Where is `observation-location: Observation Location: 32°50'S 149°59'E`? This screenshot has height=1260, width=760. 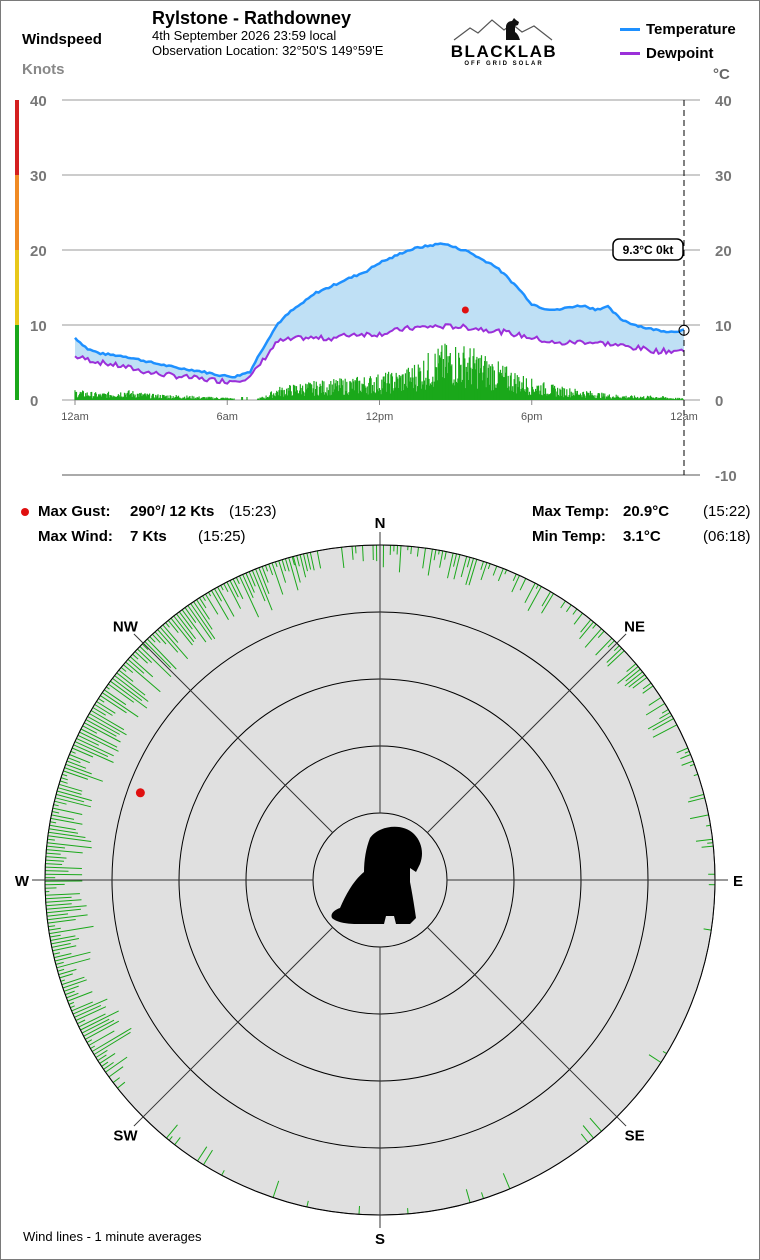
observation-location: Observation Location: 32°50'S 149°59'E is located at coordinates (268, 50).